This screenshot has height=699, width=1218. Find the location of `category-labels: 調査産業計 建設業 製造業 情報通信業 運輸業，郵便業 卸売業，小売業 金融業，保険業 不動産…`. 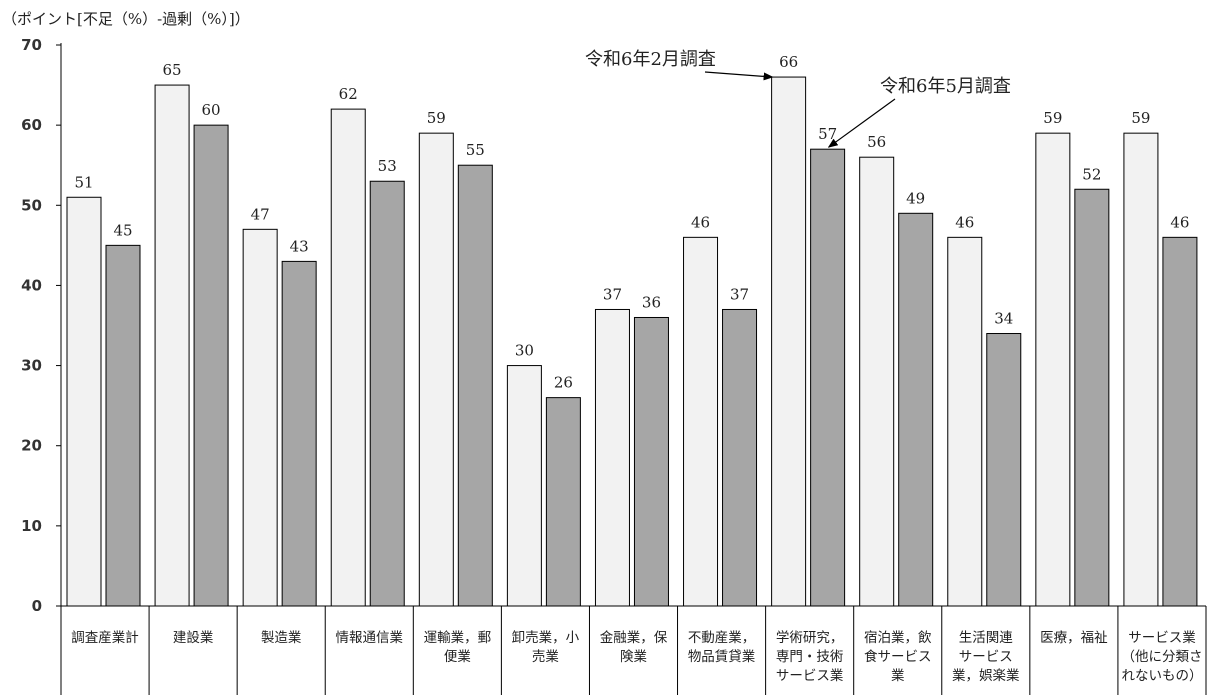

category-labels: 調査産業計 建設業 製造業 情報通信業 運輸業，郵便業 卸売業，小売業 金融業，保険業 不動産… is located at coordinates (636, 656).